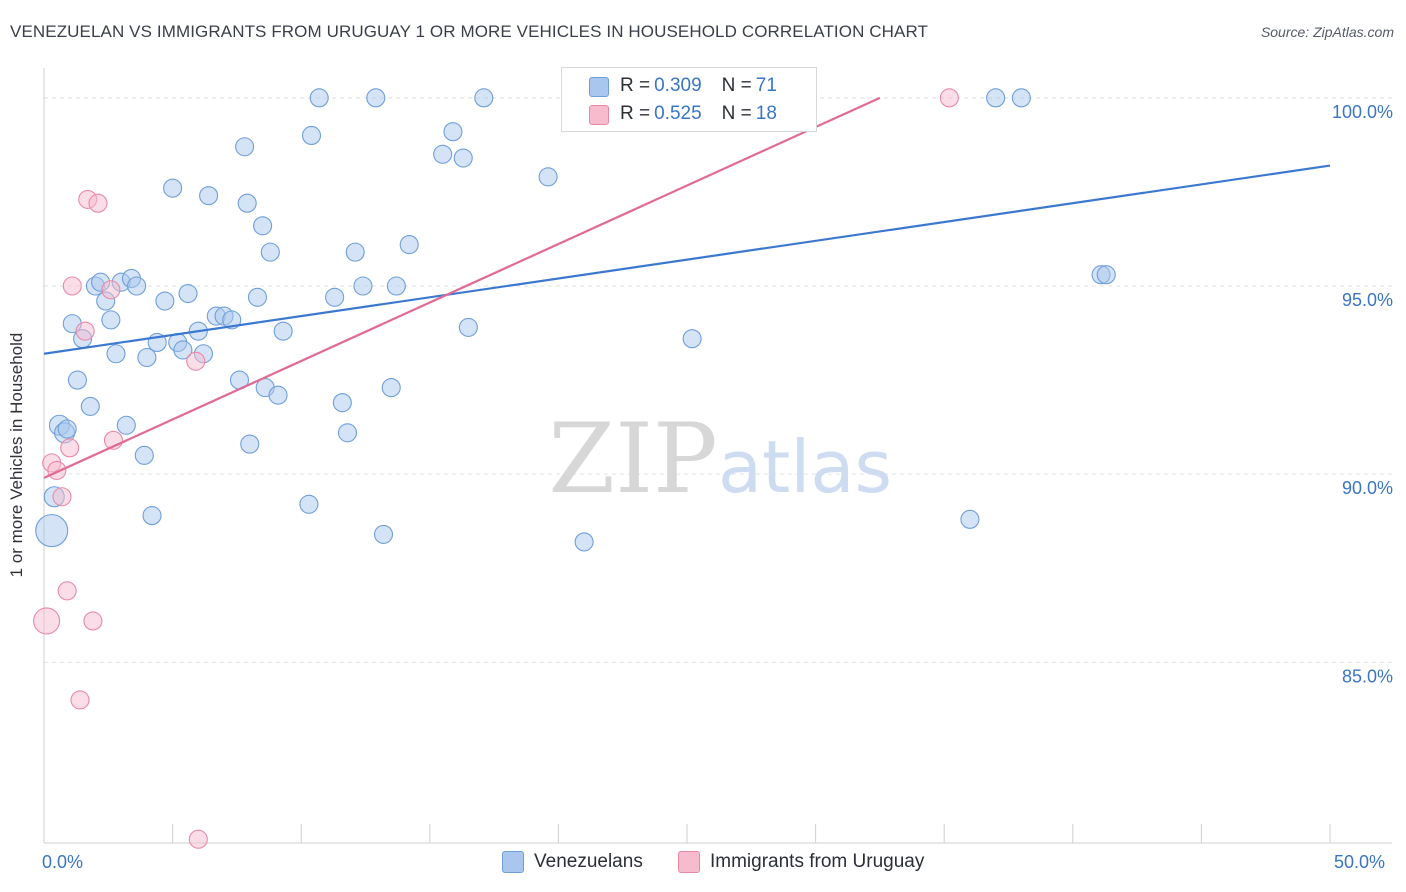 This screenshot has height=892, width=1406. Describe the element at coordinates (766, 85) in the screenshot. I see `n-value: 71` at that location.